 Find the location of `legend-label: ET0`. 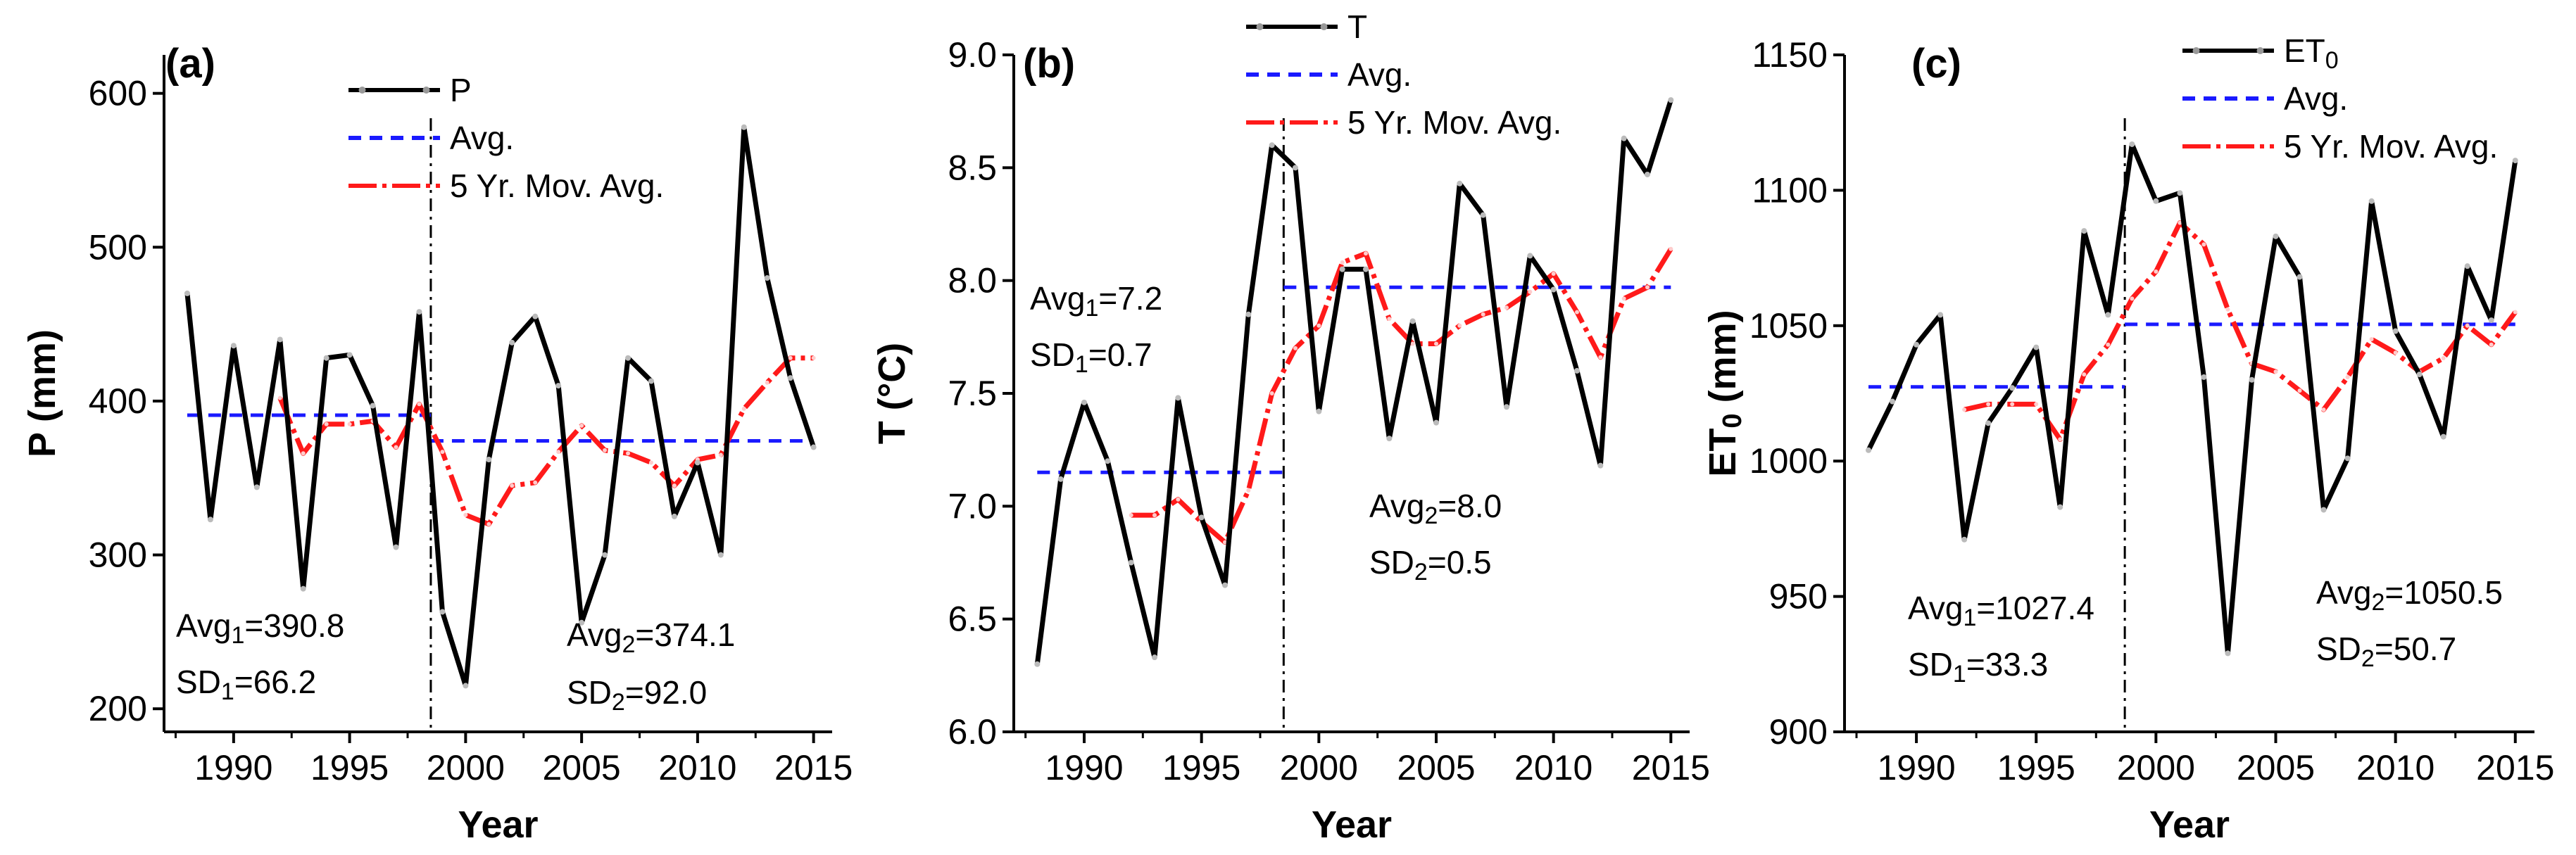

legend-label: ET0 is located at coordinates (2311, 53).